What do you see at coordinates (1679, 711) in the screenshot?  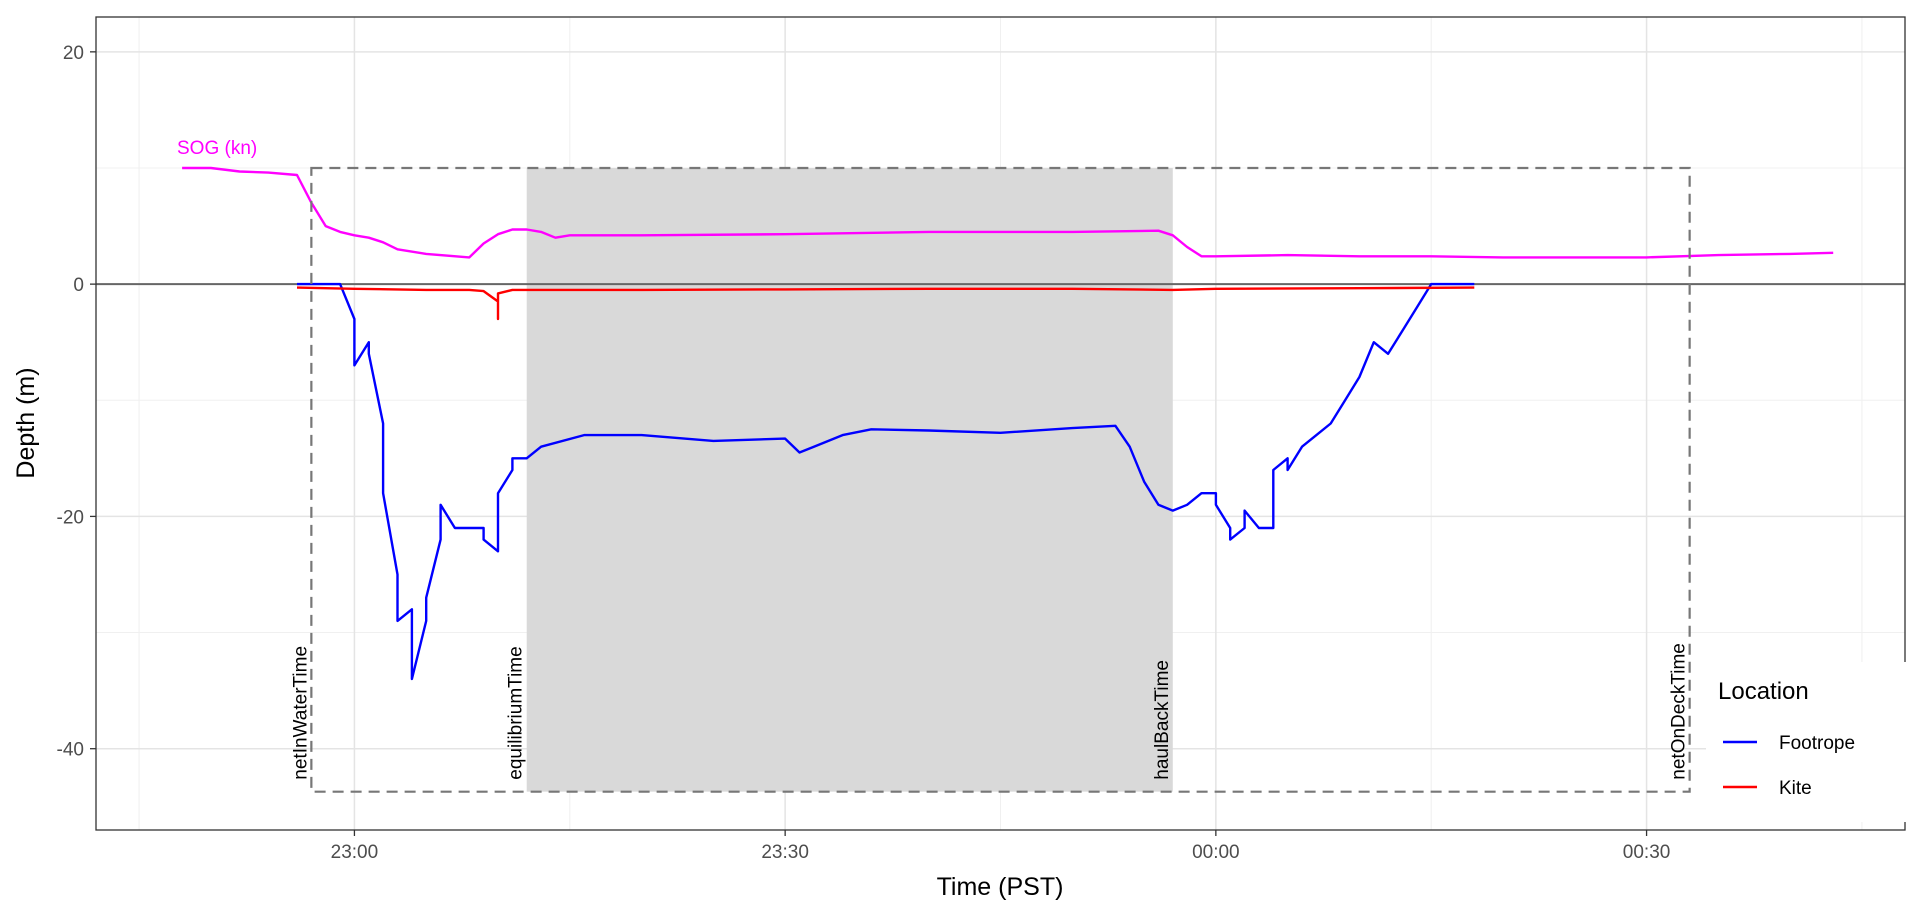 I see `event-label-netondecktime: netOnDeckTime` at bounding box center [1679, 711].